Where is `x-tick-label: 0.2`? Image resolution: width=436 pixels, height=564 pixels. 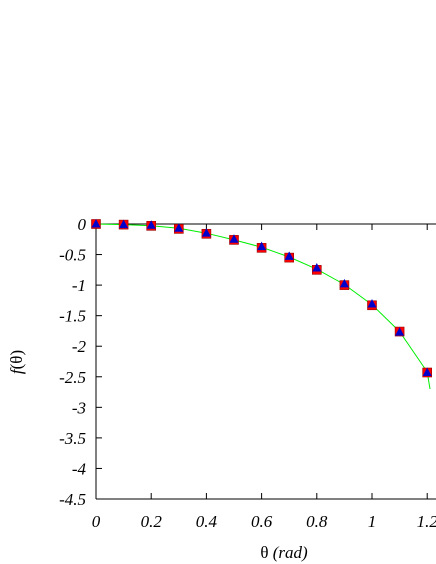
x-tick-label: 0.2 is located at coordinates (152, 521).